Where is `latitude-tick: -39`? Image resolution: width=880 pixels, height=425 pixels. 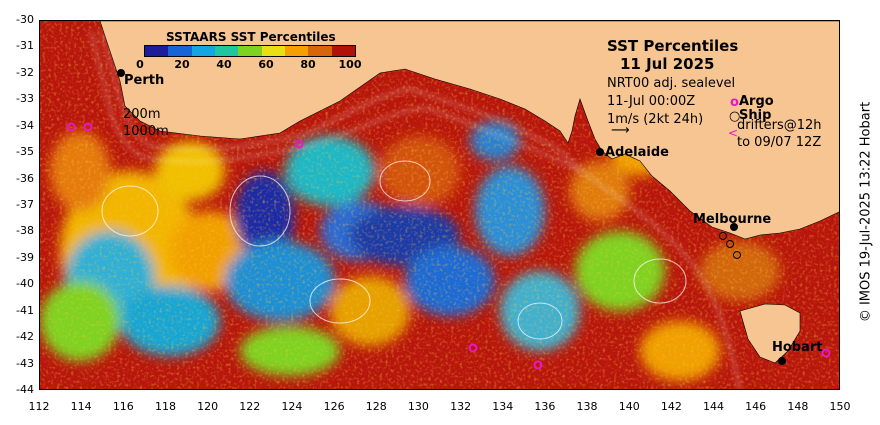
latitude-tick: -39 is located at coordinates (25, 257).